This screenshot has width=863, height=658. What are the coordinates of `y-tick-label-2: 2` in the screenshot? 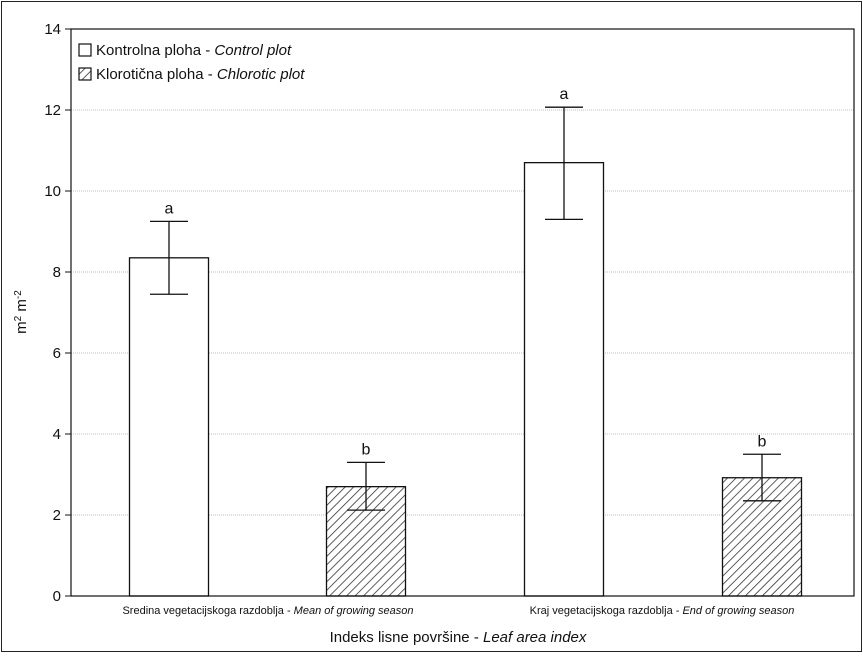 It's located at (57, 515).